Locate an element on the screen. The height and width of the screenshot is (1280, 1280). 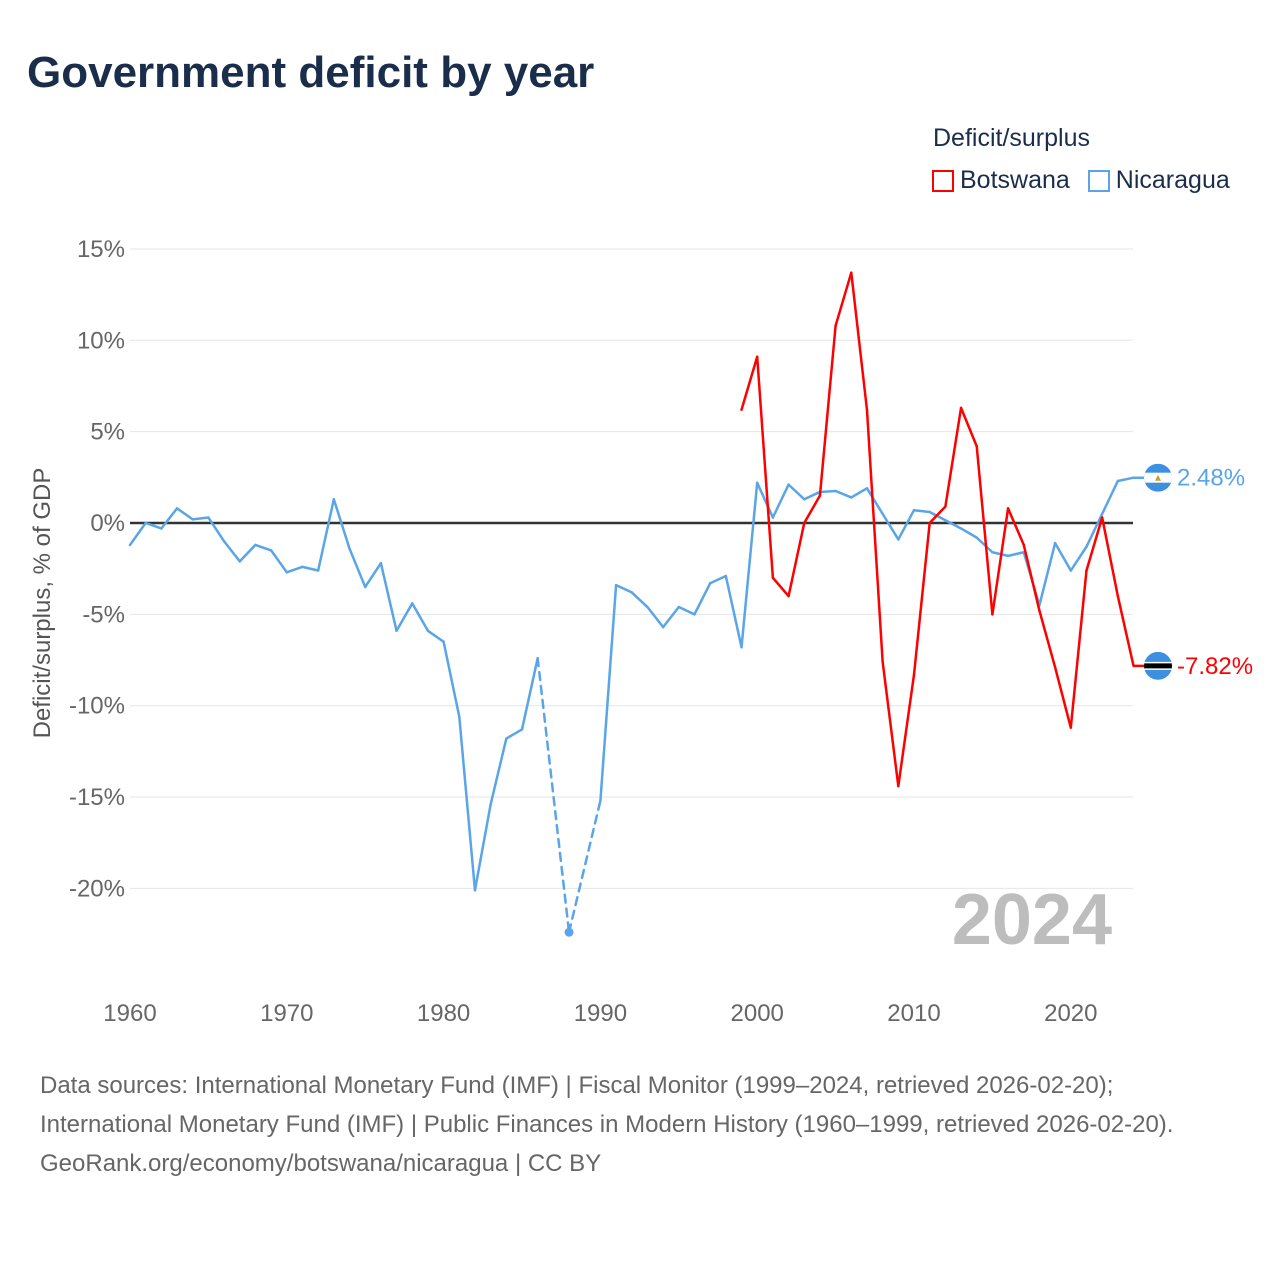
y-tick-label: -20% is located at coordinates (97, 888).